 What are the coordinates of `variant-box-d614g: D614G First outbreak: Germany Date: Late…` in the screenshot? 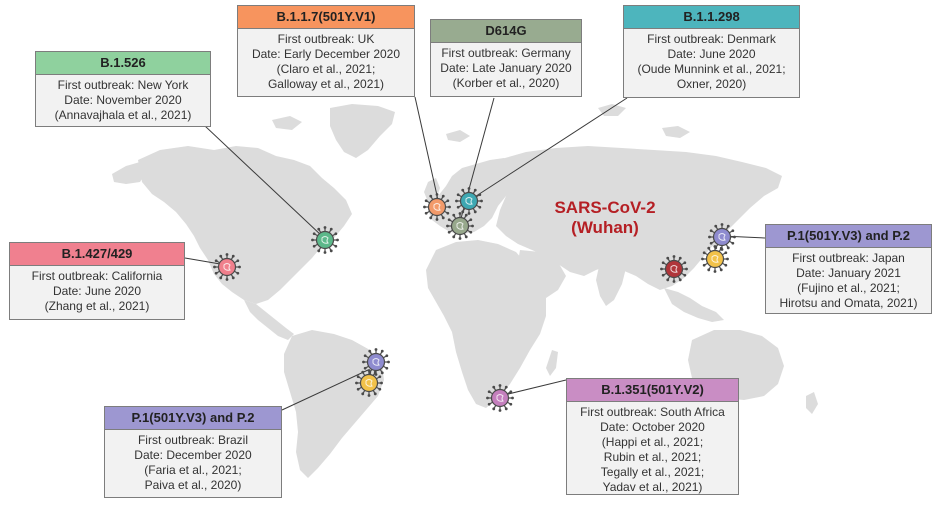 It's located at (506, 58).